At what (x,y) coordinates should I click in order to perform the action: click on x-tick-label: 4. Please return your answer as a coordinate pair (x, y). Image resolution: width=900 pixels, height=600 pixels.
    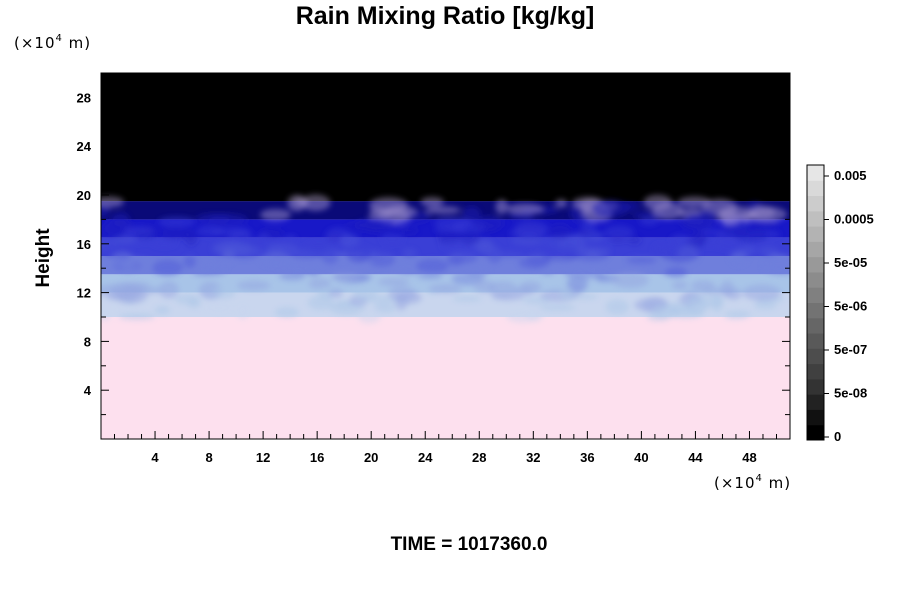
    Looking at the image, I should click on (155, 457).